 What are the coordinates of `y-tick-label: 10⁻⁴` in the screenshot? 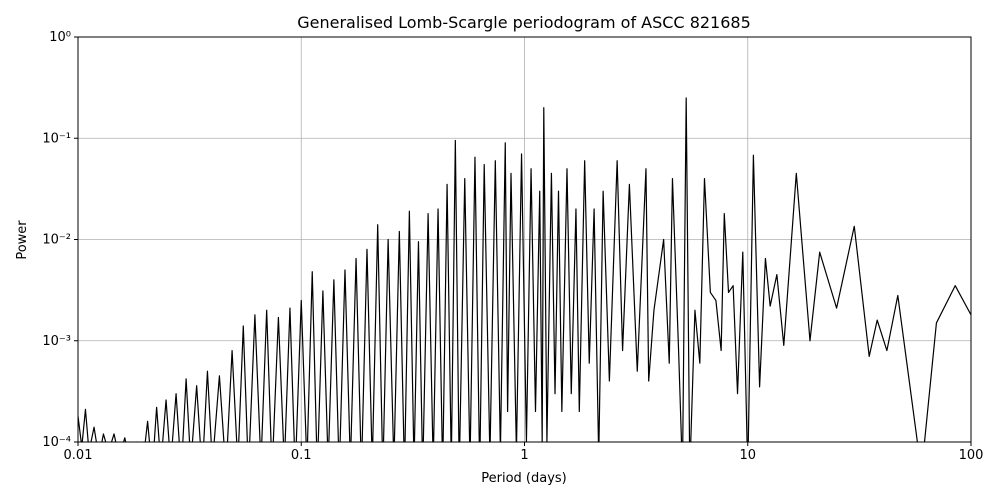 It's located at (56, 442).